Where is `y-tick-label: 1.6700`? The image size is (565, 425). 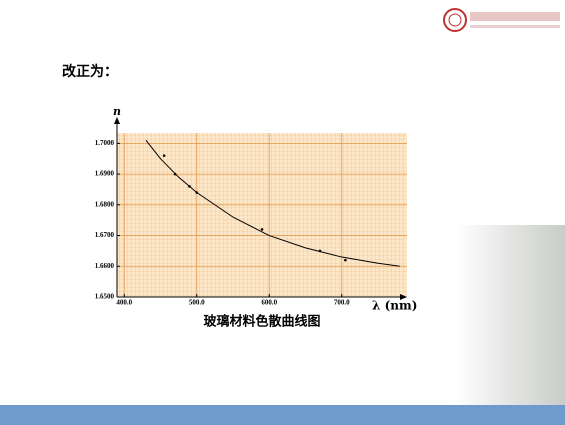 y-tick-label: 1.6700 is located at coordinates (105, 235).